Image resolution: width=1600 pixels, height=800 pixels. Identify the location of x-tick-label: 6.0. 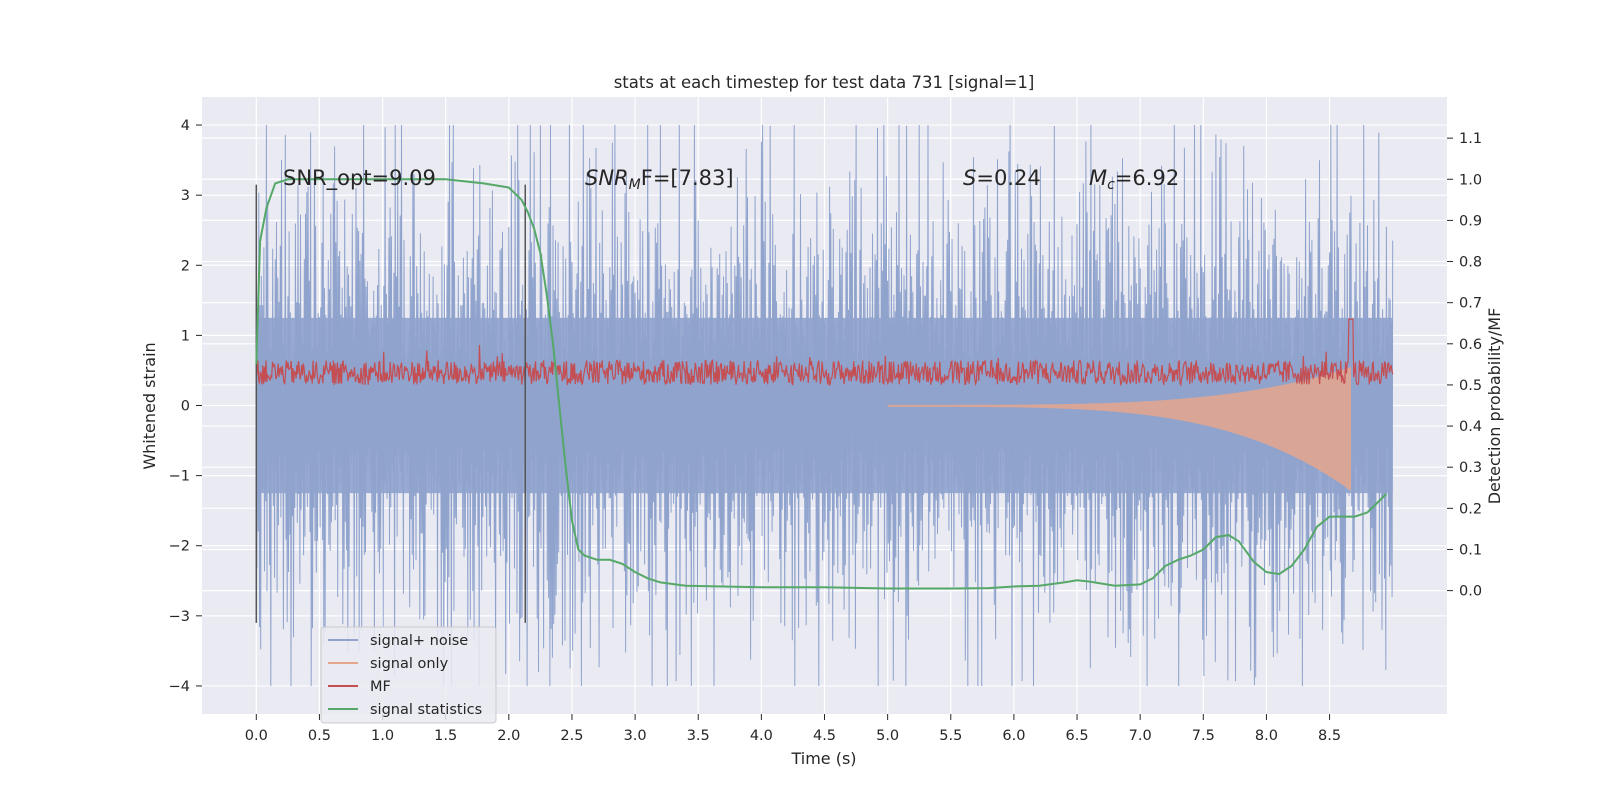
(1013, 736).